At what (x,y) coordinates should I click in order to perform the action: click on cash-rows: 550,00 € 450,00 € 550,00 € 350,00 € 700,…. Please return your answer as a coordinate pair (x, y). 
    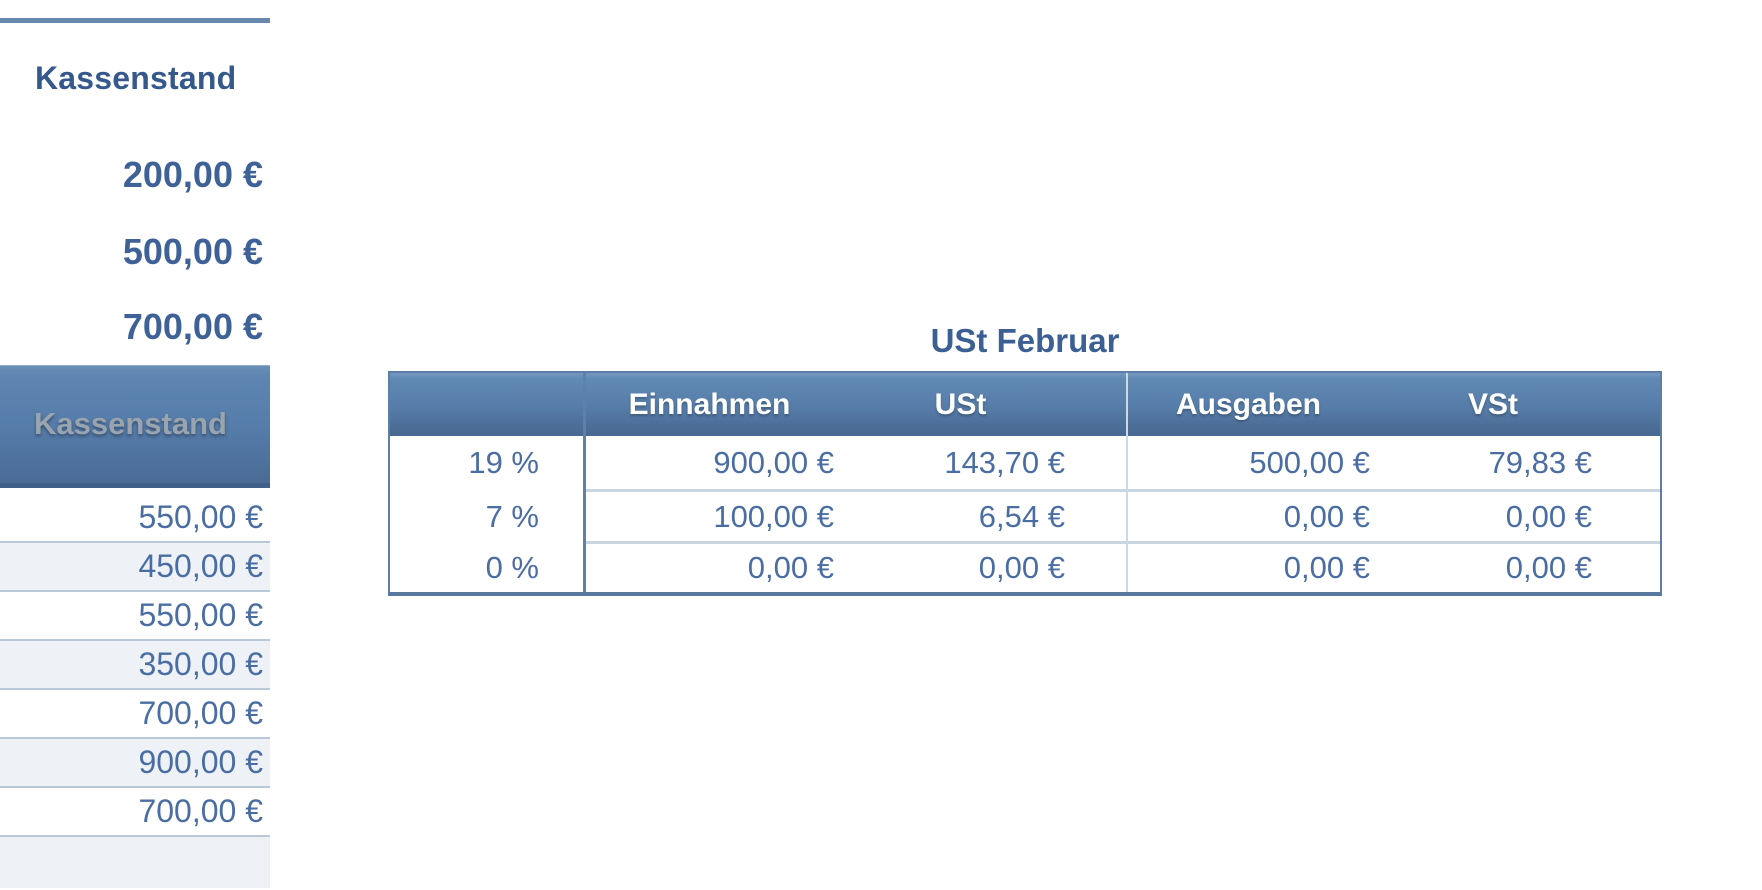
    Looking at the image, I should click on (135, 691).